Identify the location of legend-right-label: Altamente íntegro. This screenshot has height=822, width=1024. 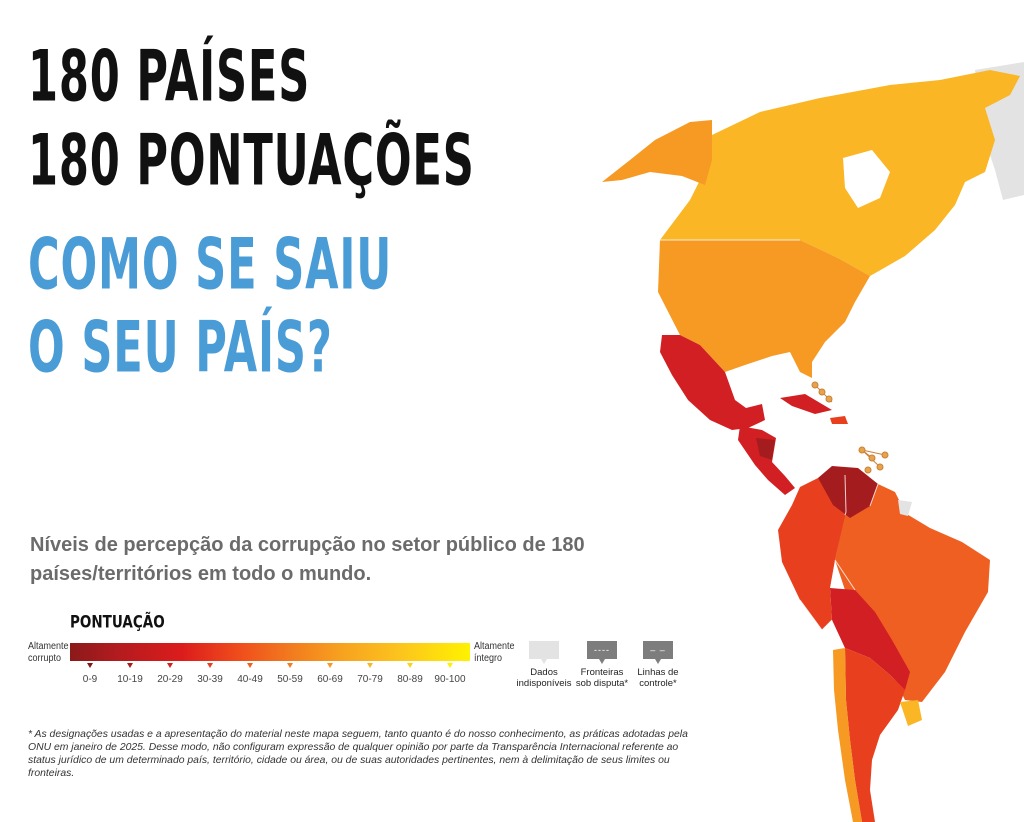
(494, 653).